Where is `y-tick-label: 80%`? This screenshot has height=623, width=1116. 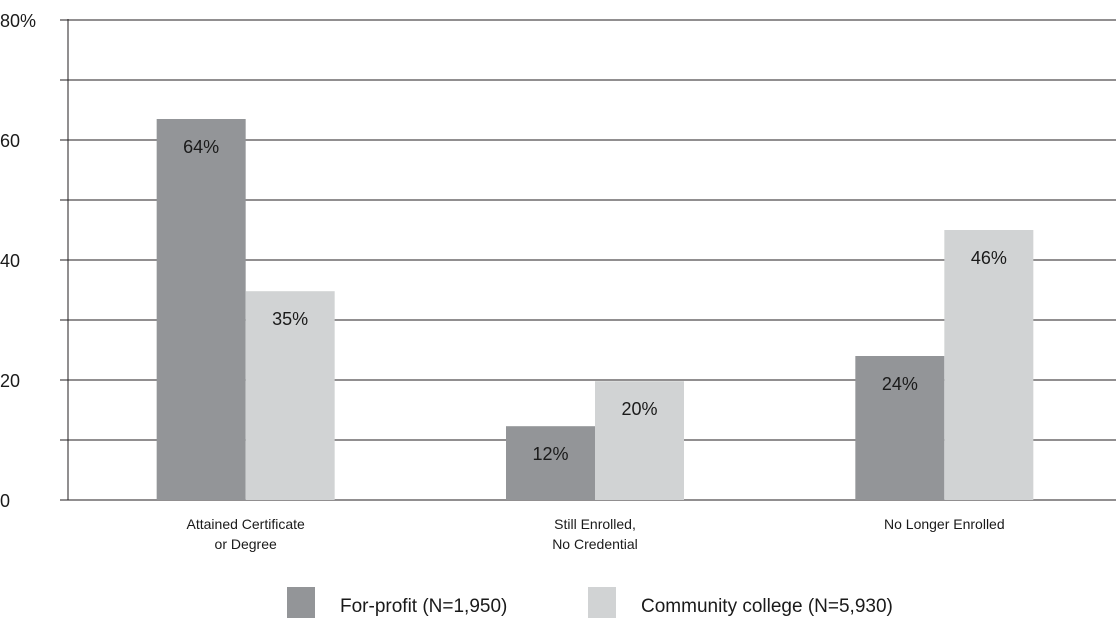 y-tick-label: 80% is located at coordinates (18, 21).